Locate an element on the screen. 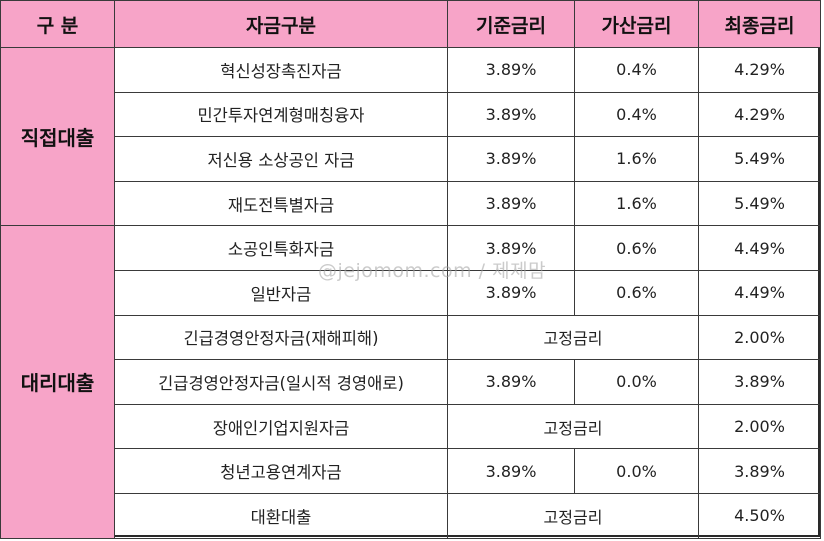  fund-name: 재도전특별자금 is located at coordinates (281, 203).